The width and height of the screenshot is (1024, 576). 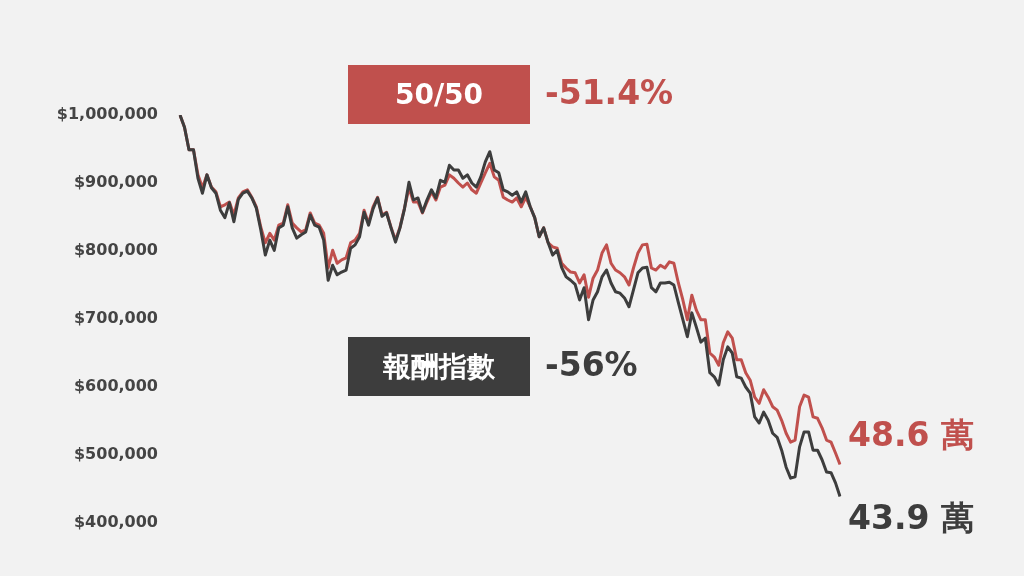 I want to click on y-tick-label: $1,000,000, so click(x=107, y=114).